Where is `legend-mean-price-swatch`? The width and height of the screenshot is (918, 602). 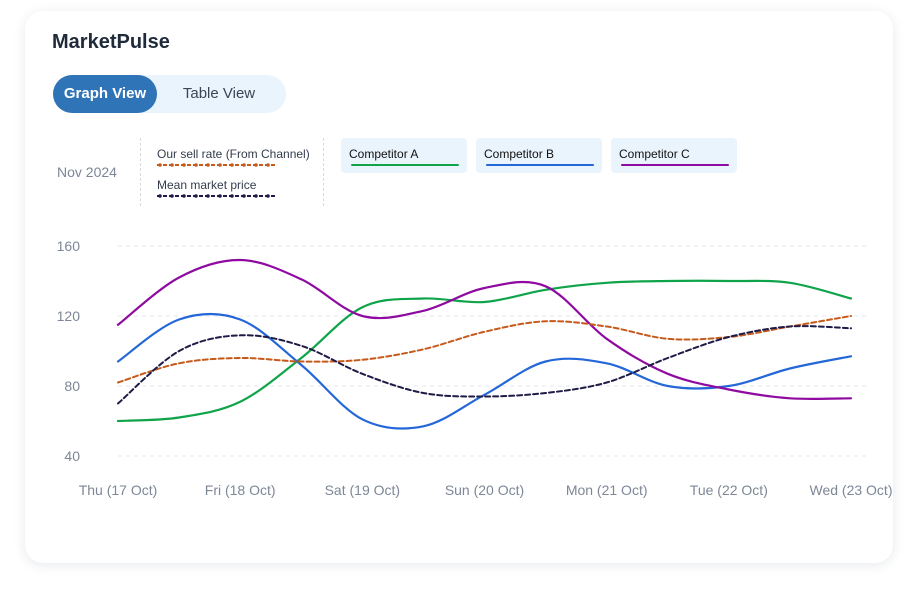 legend-mean-price-swatch is located at coordinates (216, 196).